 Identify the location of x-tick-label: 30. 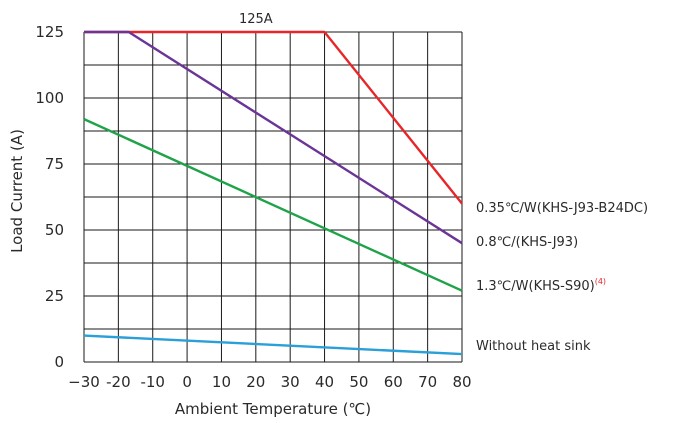
(290, 382).